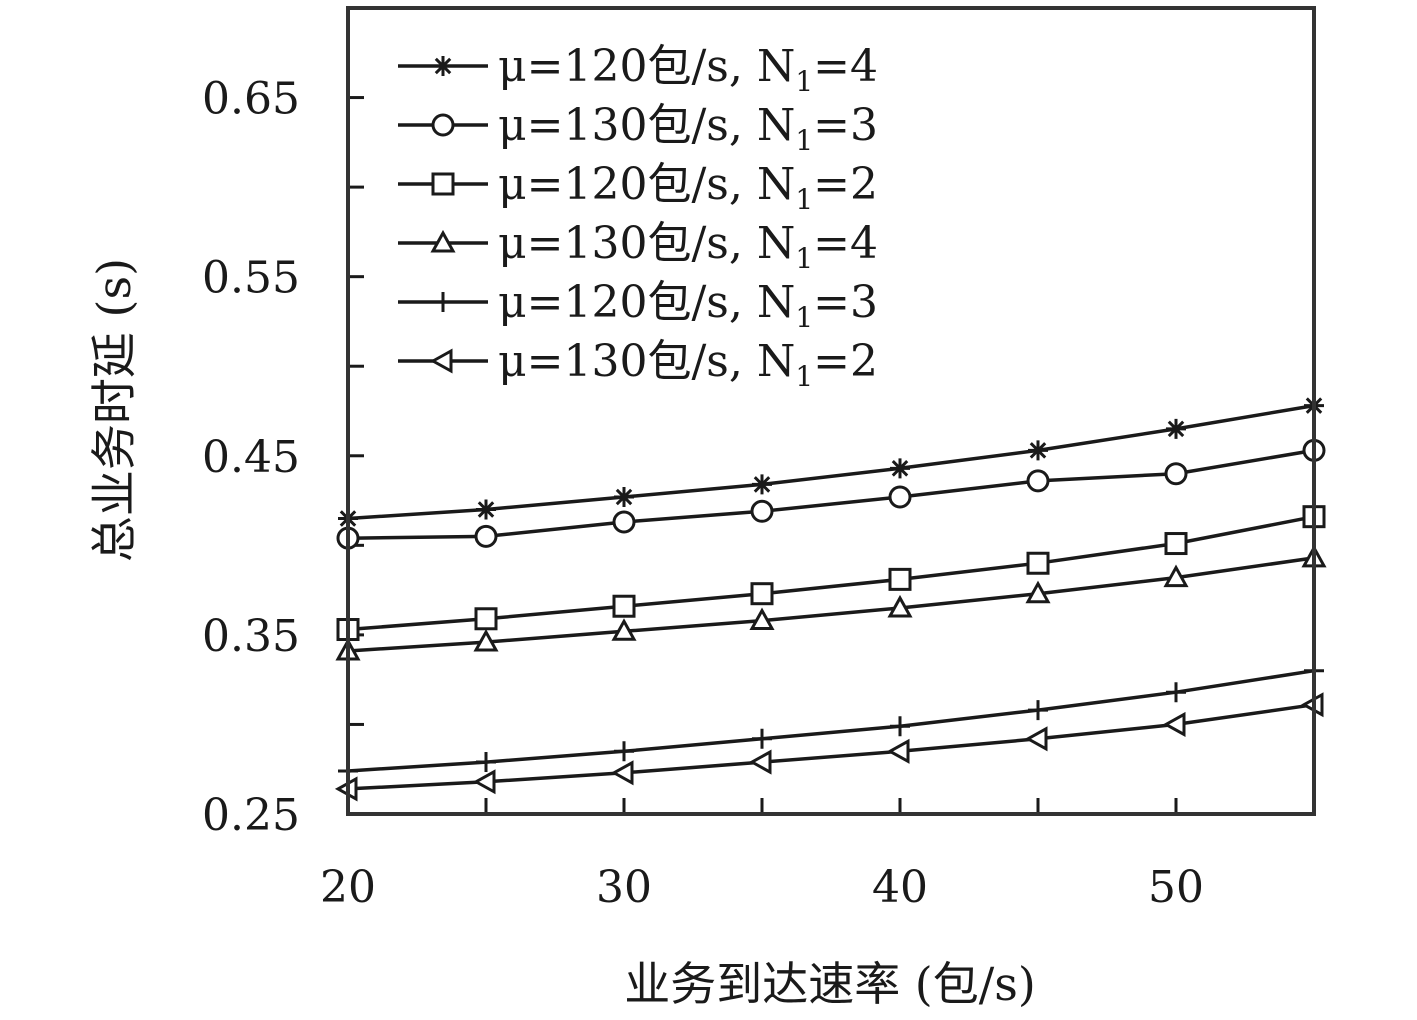  Describe the element at coordinates (251, 815) in the screenshot. I see `y-tick-label: 0.25` at that location.